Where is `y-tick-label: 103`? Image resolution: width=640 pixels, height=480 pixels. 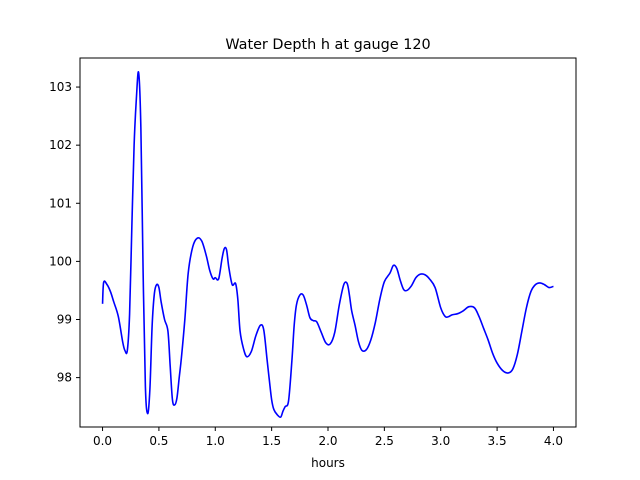
y-tick-label: 103 is located at coordinates (60, 87).